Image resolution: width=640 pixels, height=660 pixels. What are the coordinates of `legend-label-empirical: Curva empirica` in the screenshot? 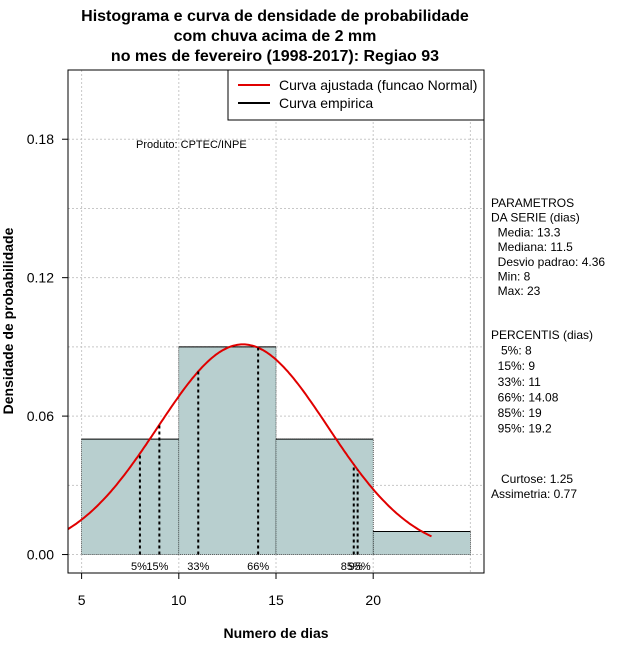 It's located at (326, 103).